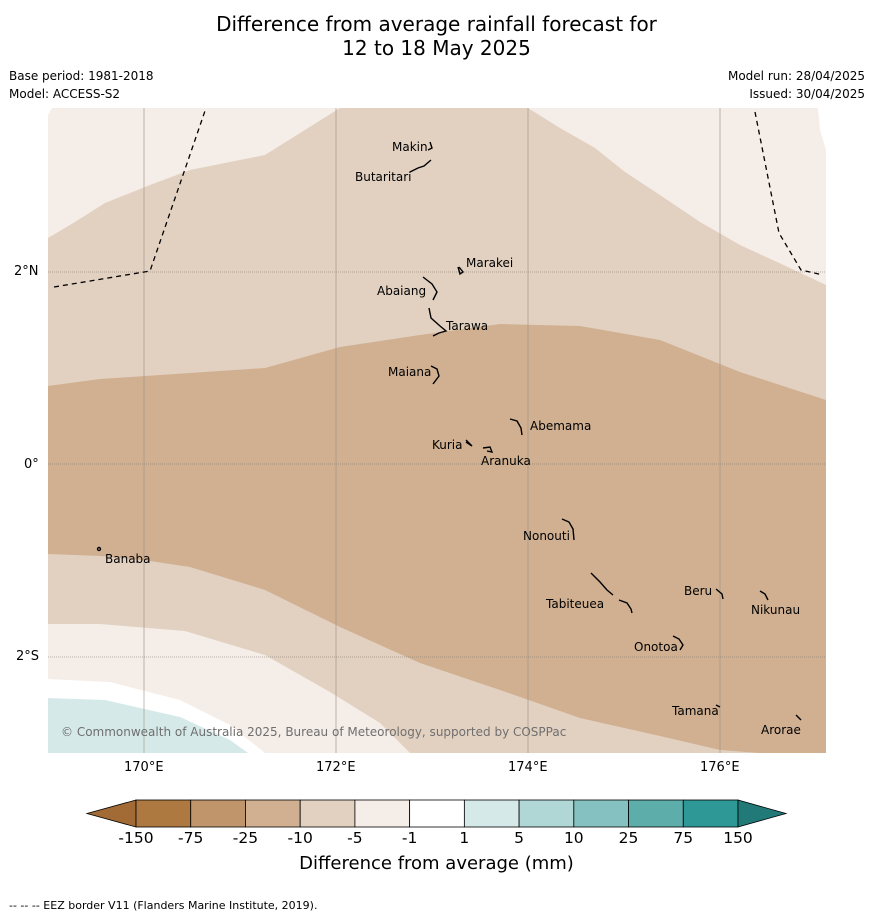 The width and height of the screenshot is (873, 919). I want to click on place-abaiang: Abaiang, so click(401, 291).